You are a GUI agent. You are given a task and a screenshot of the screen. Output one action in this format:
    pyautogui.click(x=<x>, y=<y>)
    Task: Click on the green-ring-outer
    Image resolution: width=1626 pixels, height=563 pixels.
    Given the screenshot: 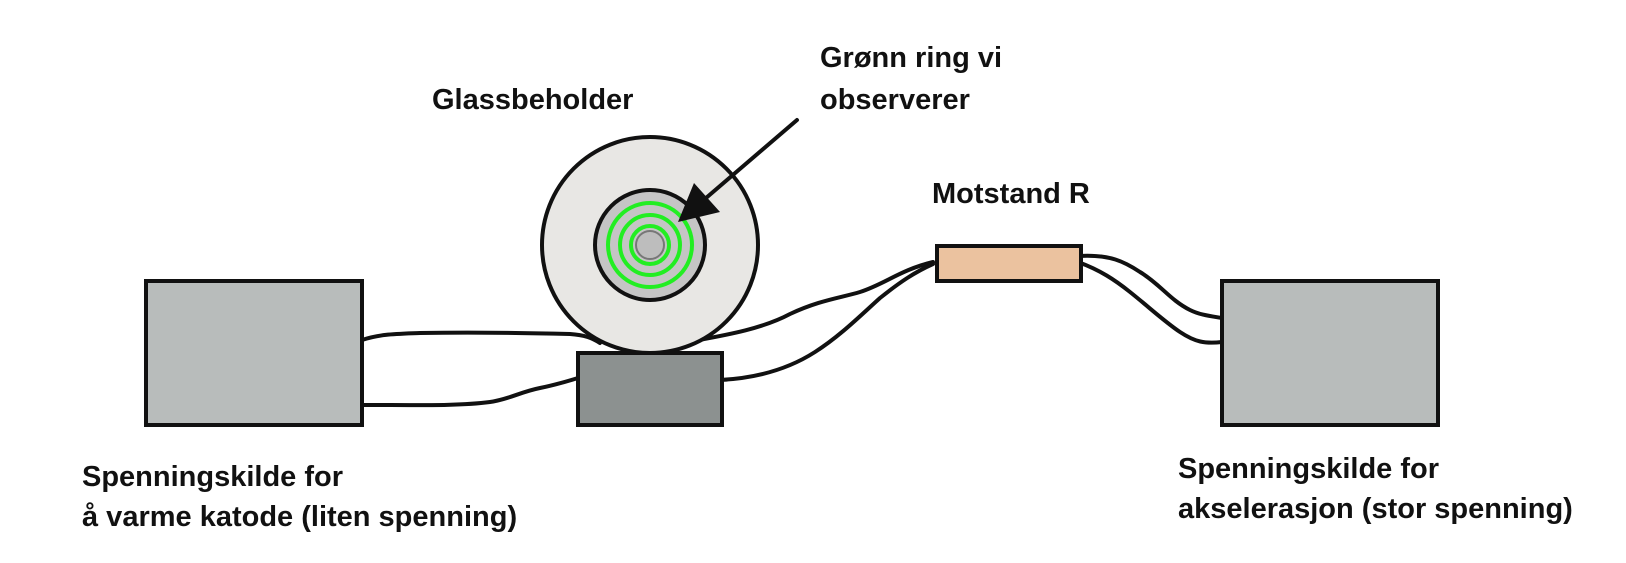 What is the action you would take?
    pyautogui.click(x=650, y=245)
    